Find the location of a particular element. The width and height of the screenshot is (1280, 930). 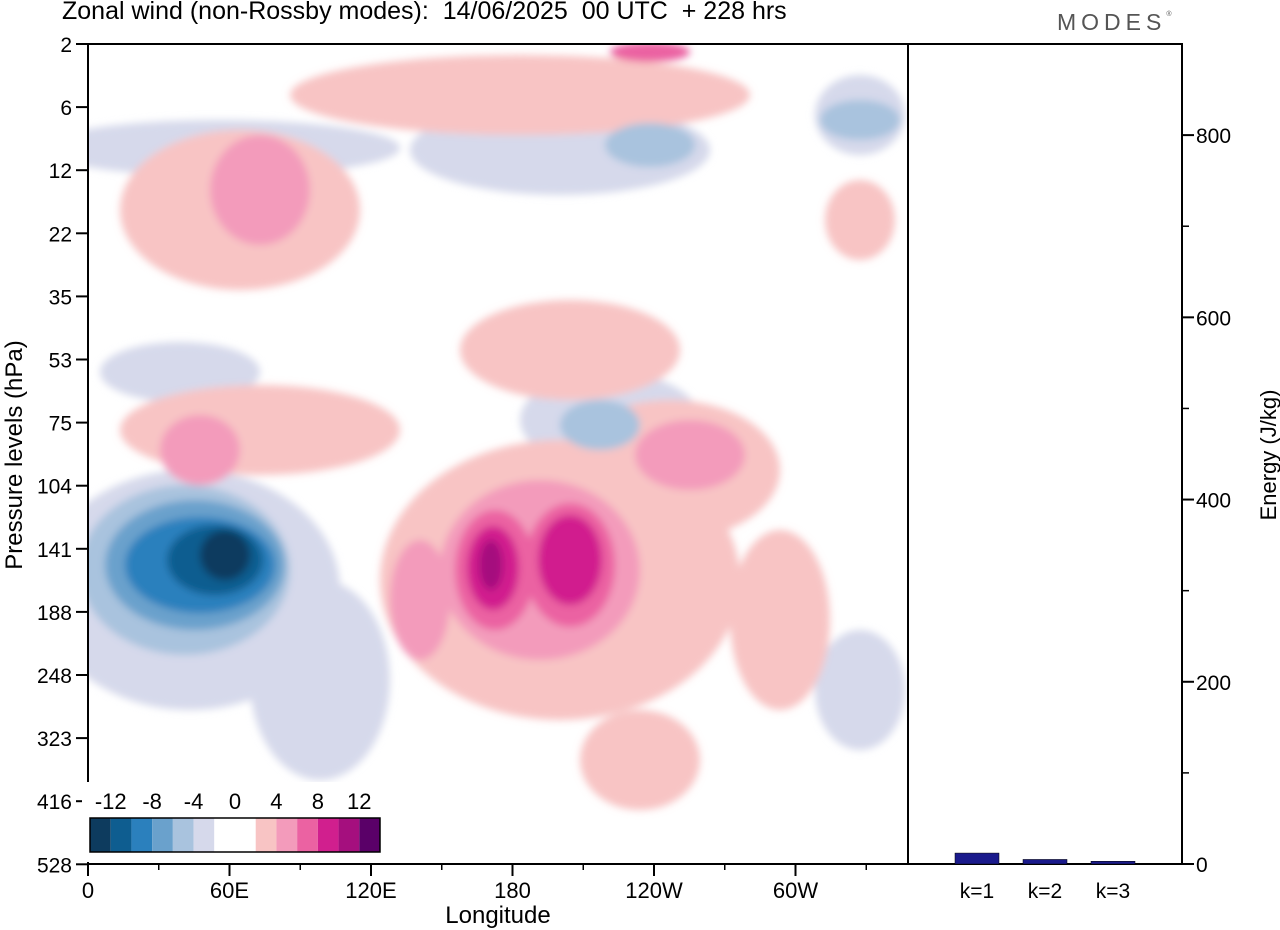

y-tick-label: 2 is located at coordinates (66, 45).